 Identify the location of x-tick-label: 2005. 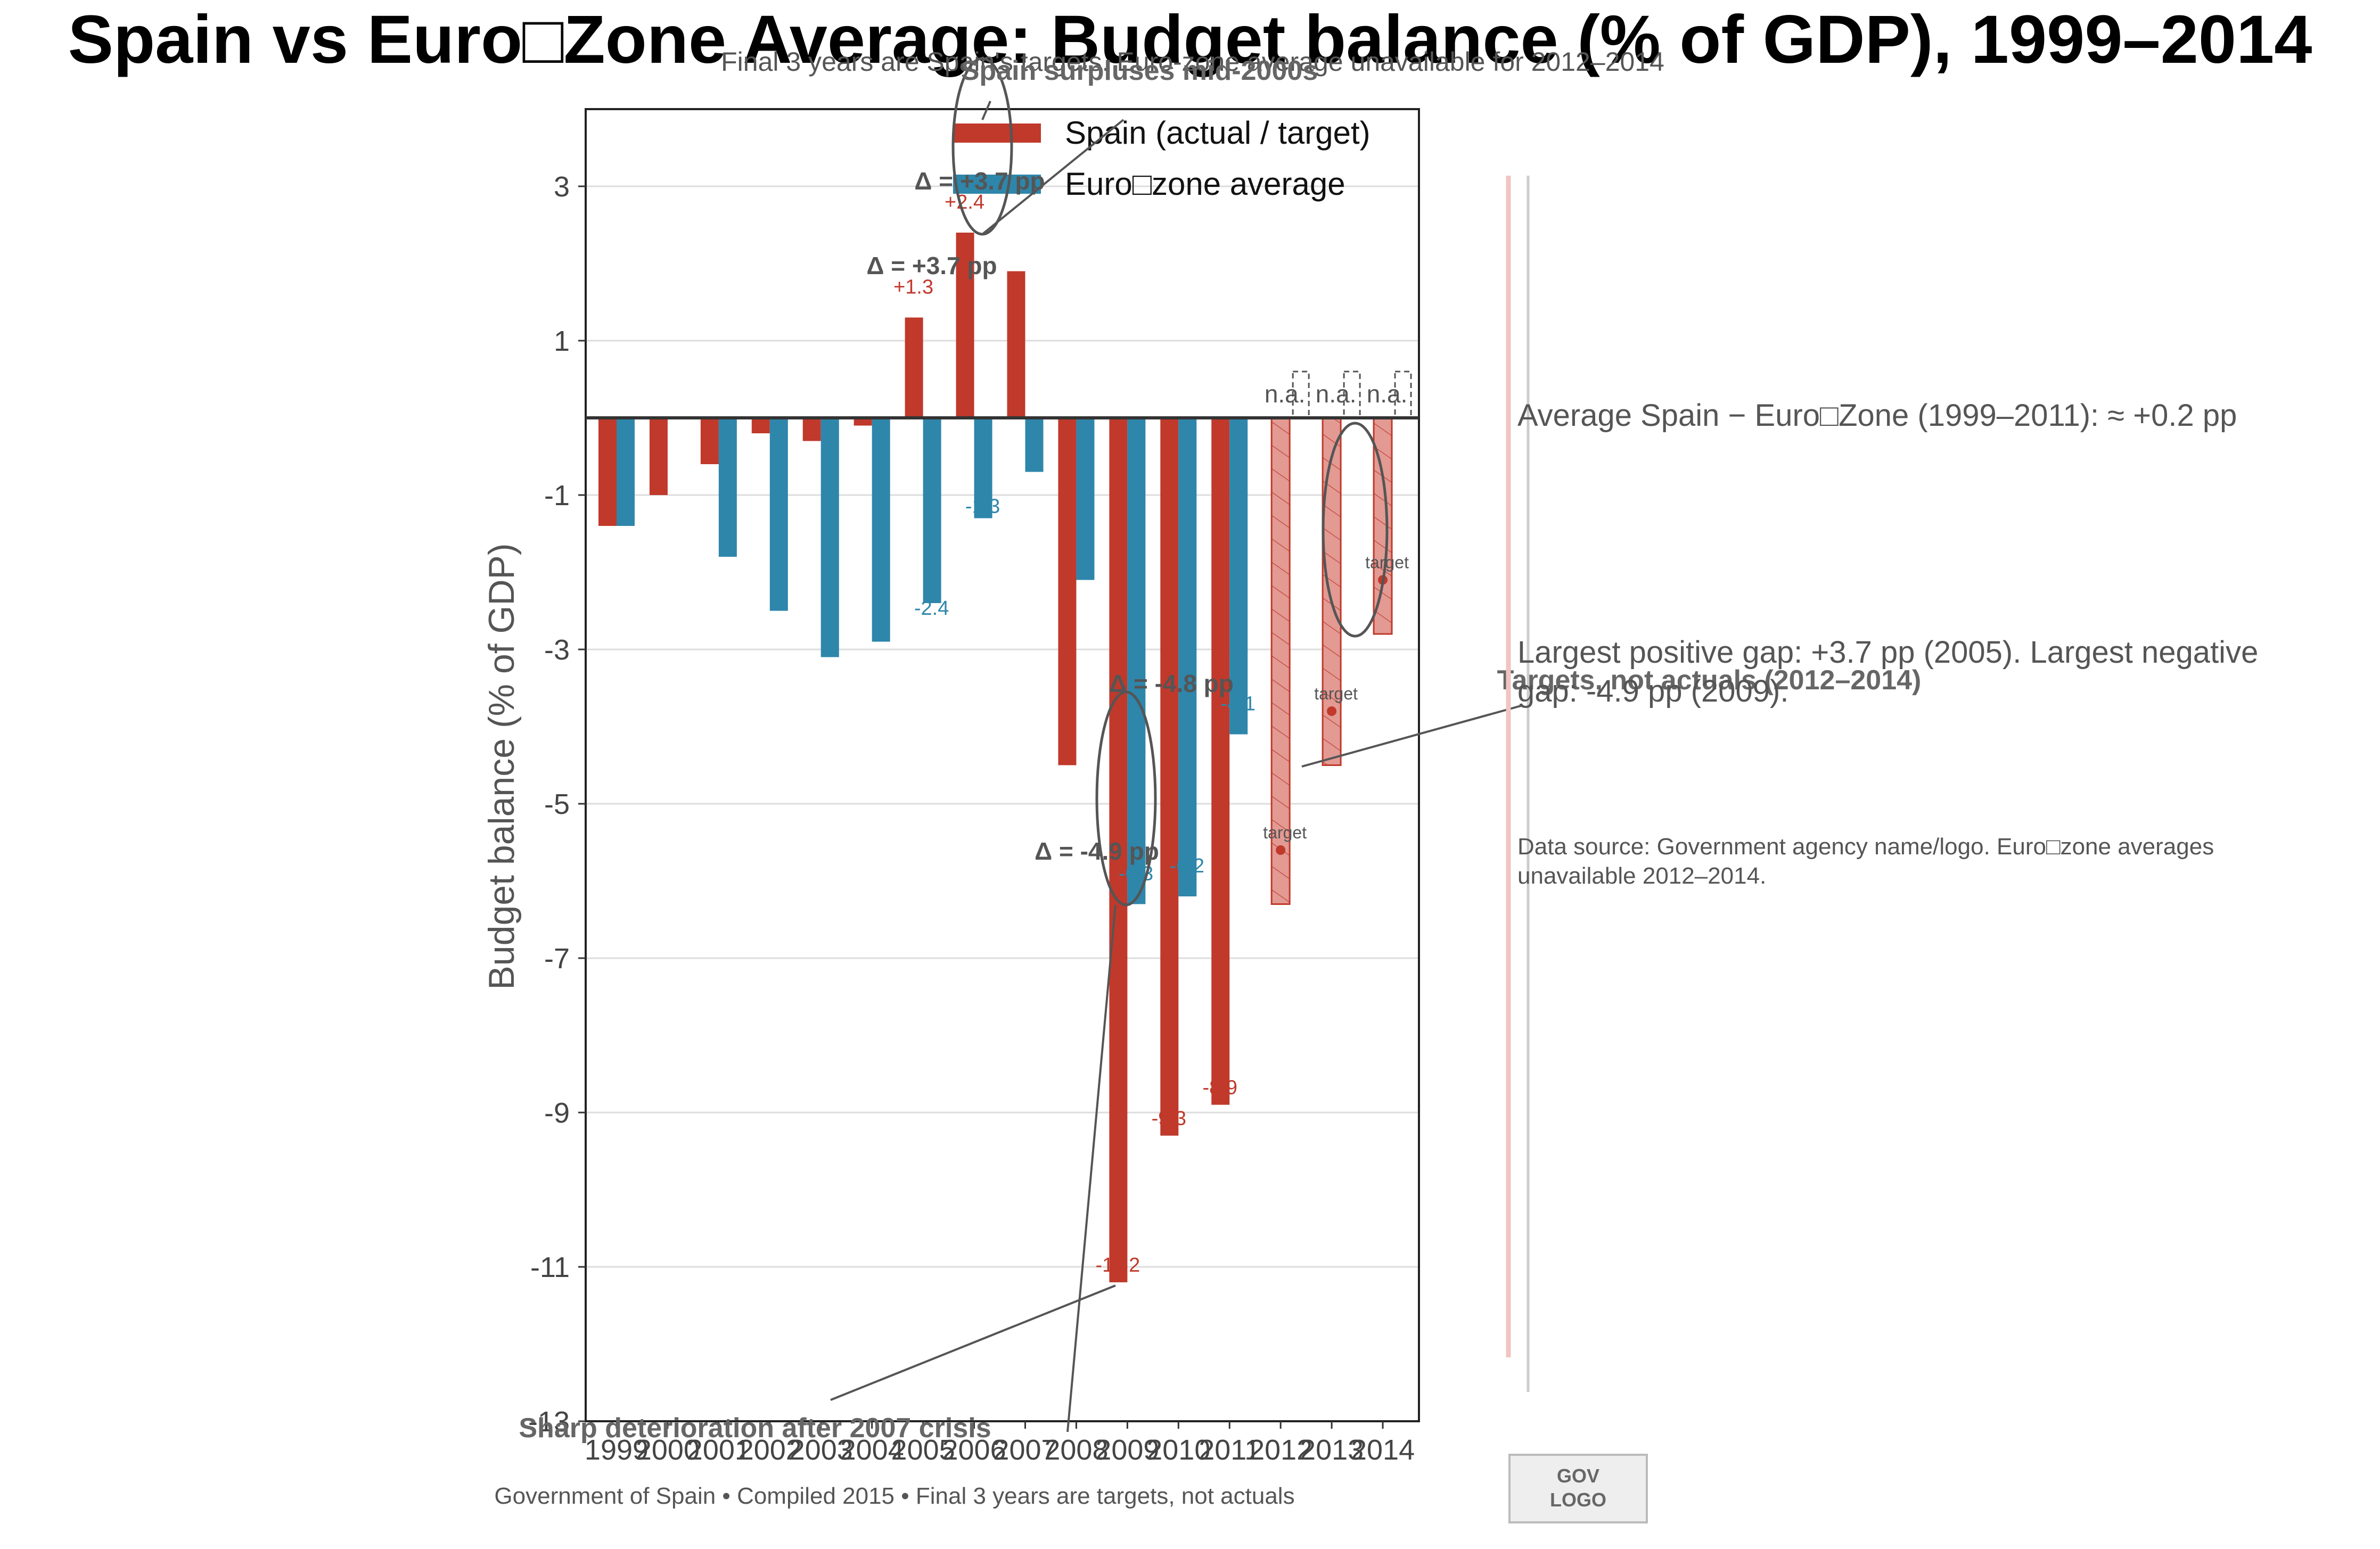
(923, 1450).